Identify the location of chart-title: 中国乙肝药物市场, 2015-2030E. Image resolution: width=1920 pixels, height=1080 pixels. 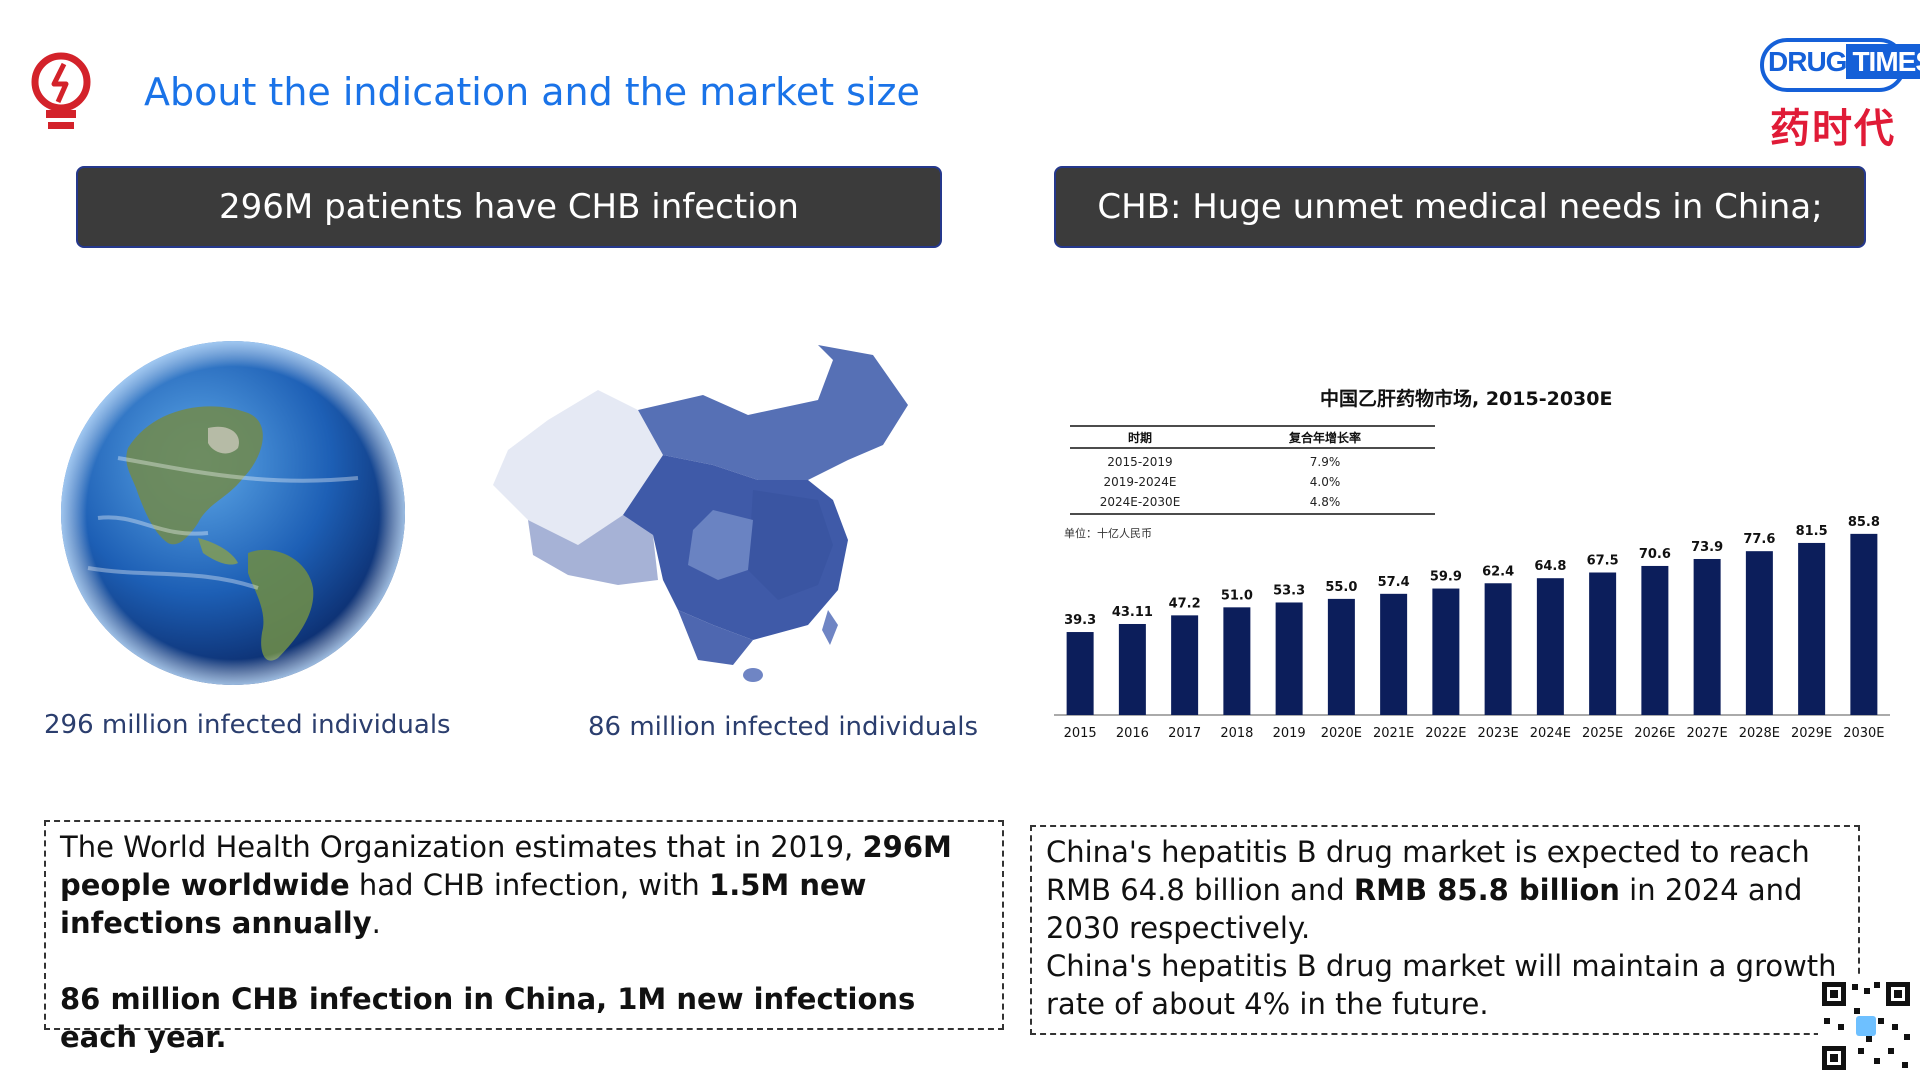
(1466, 399).